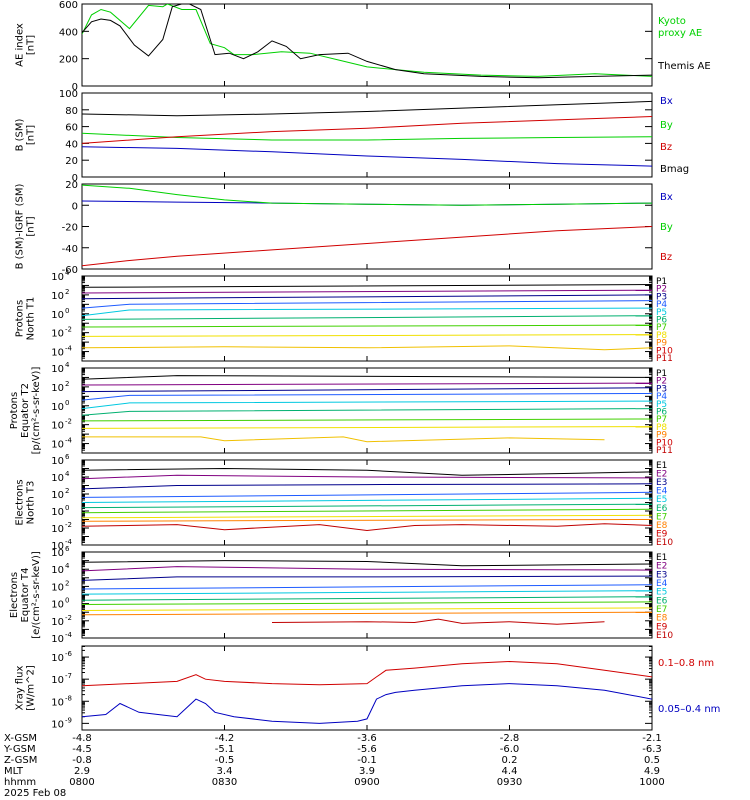 The image size is (750, 800). Describe the element at coordinates (69, 349) in the screenshot. I see `y-tick-exponent: -4` at that location.